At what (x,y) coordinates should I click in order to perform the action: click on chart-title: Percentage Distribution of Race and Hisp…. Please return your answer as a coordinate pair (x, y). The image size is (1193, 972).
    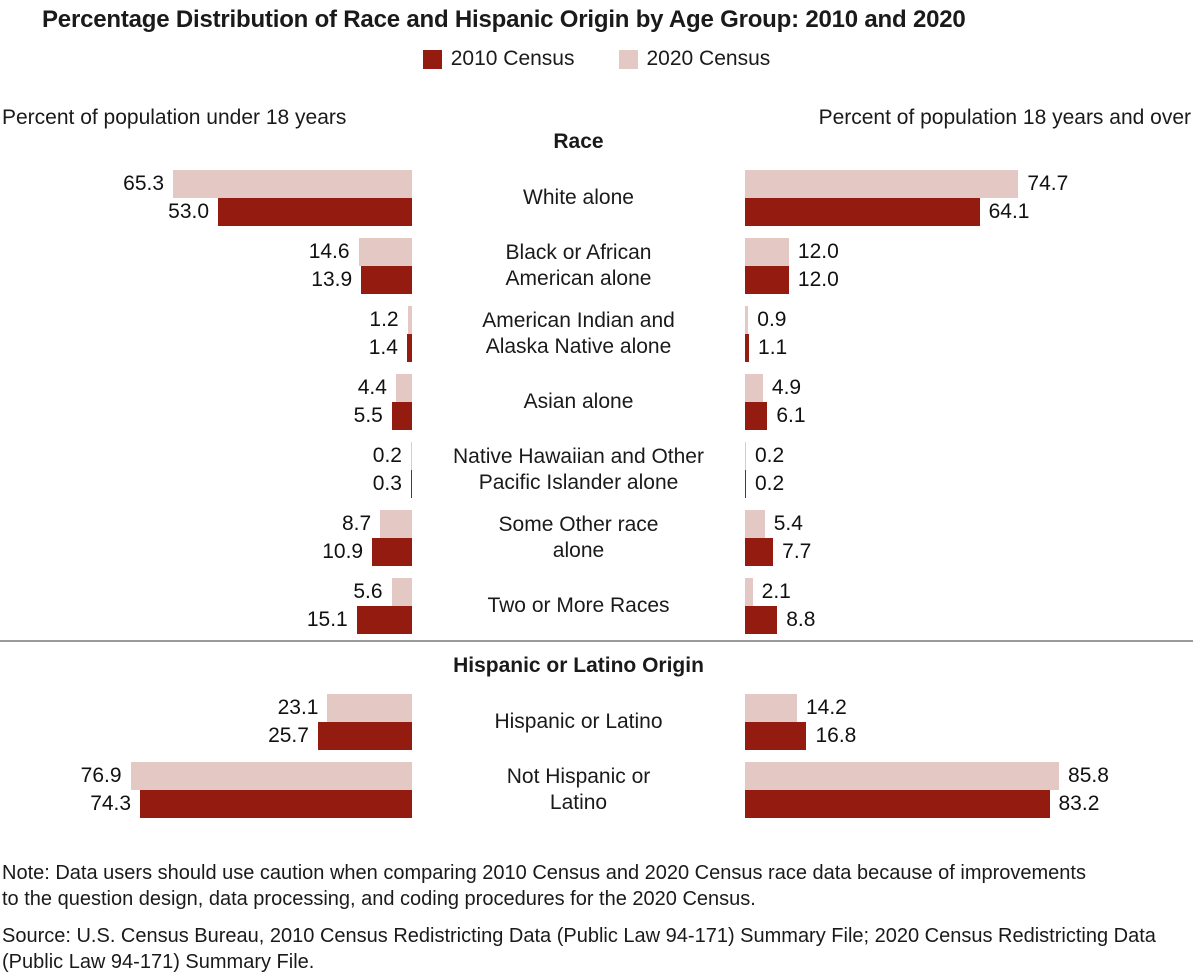
    Looking at the image, I should click on (504, 19).